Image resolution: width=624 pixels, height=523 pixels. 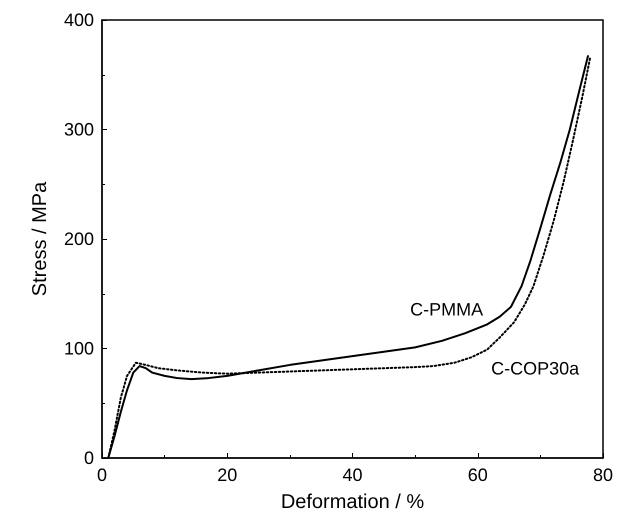 What do you see at coordinates (352, 475) in the screenshot?
I see `x-tick-label: 40` at bounding box center [352, 475].